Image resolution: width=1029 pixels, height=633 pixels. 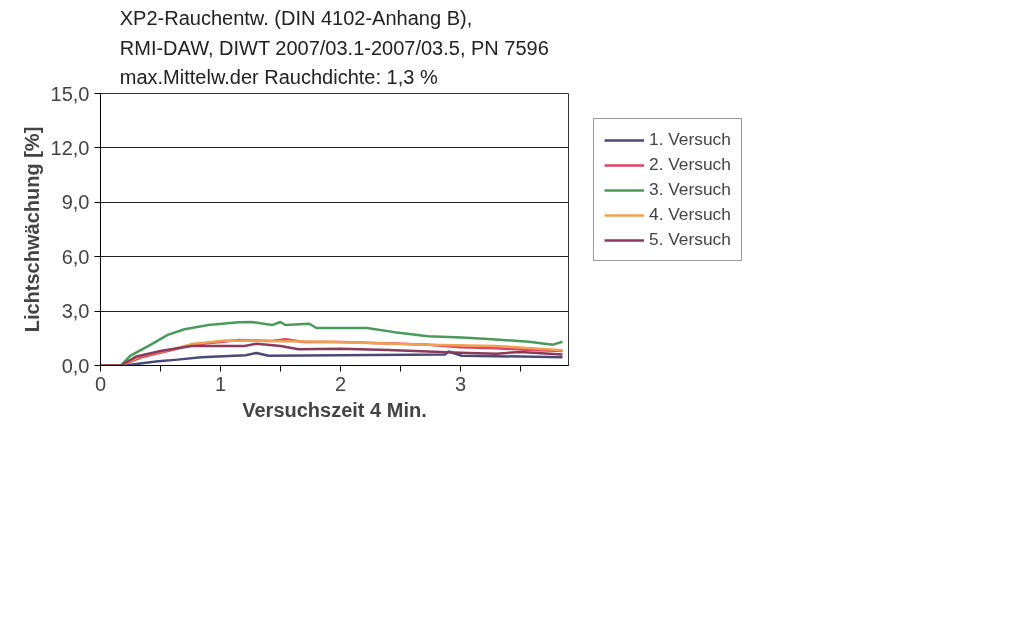 What do you see at coordinates (220, 383) in the screenshot?
I see `x-tick-label: 1` at bounding box center [220, 383].